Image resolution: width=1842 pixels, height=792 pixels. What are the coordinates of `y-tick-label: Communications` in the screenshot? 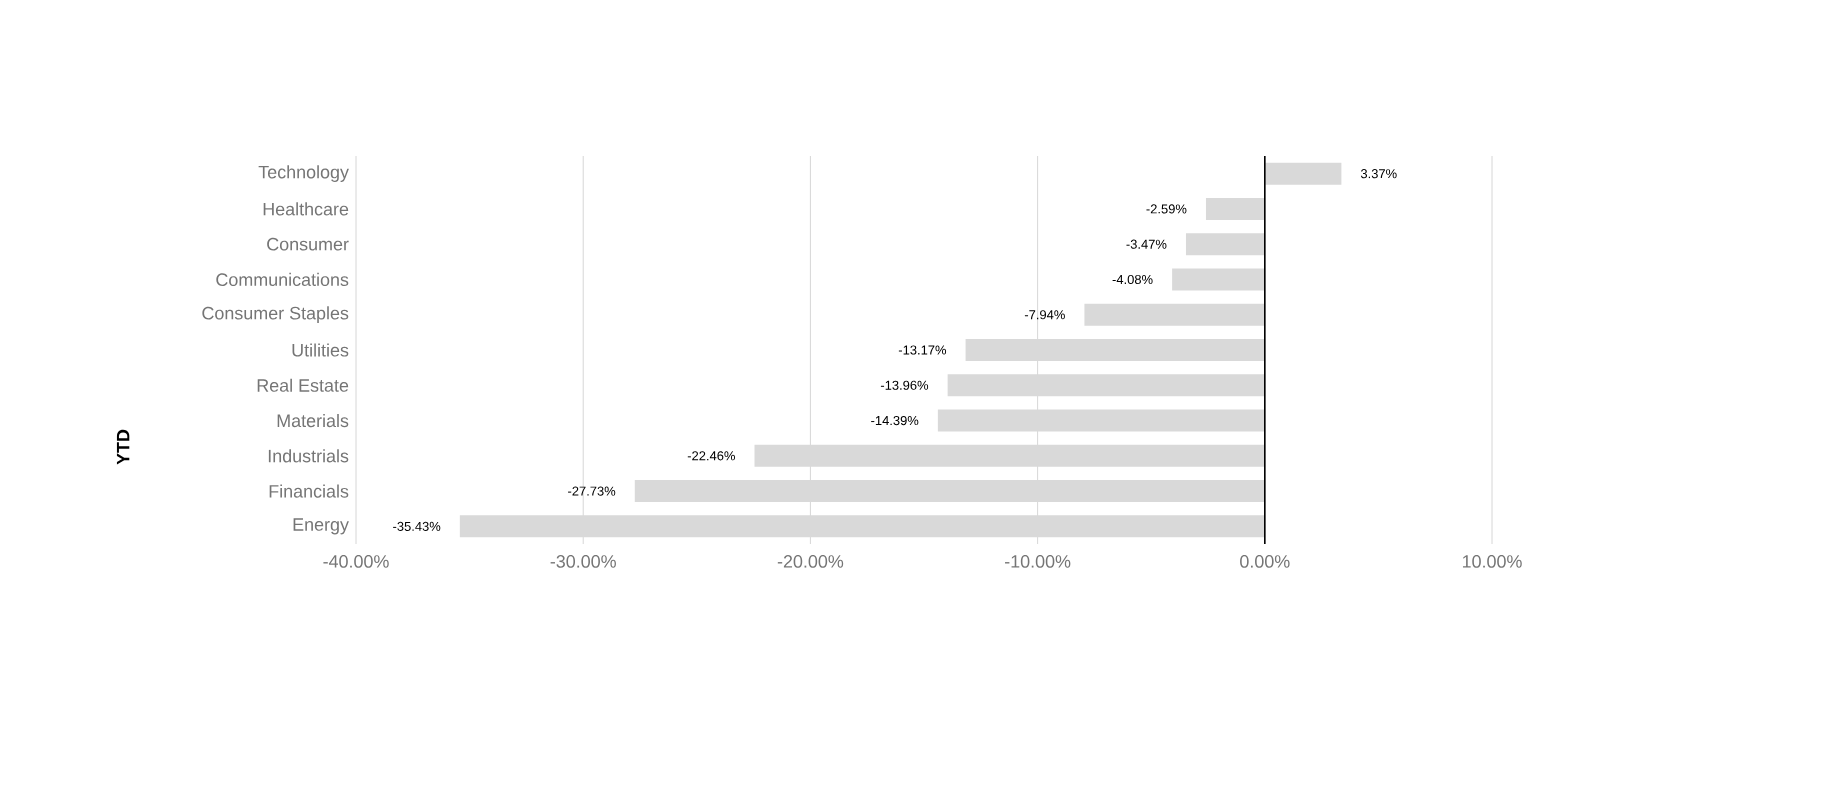 It's located at (282, 279).